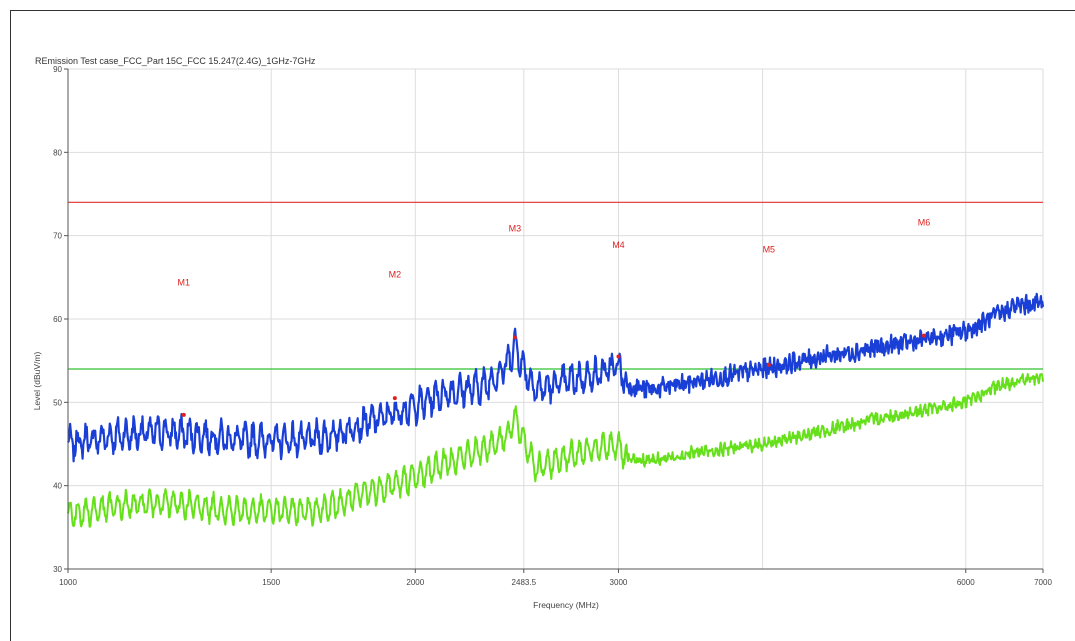 This screenshot has width=1075, height=641. I want to click on x-tick-label: 7000, so click(1043, 582).